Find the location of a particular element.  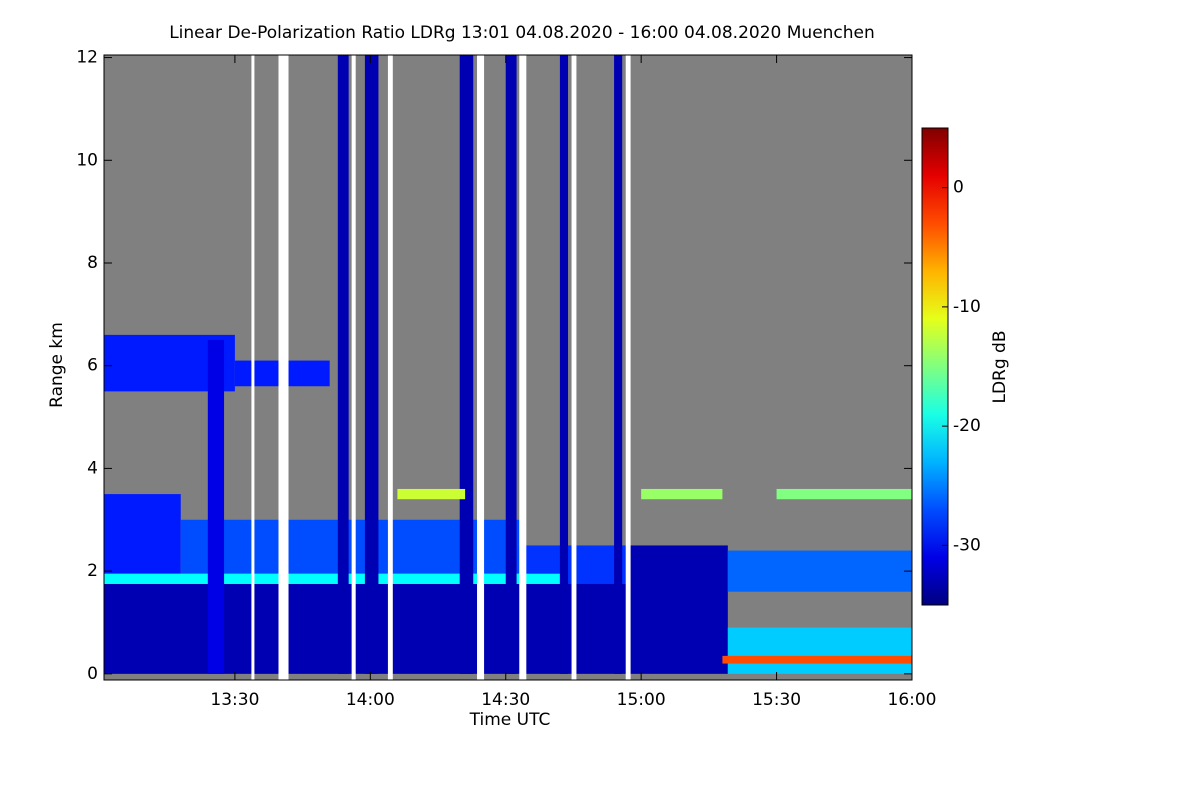

colorbar-tick-label: 0 is located at coordinates (958, 188).